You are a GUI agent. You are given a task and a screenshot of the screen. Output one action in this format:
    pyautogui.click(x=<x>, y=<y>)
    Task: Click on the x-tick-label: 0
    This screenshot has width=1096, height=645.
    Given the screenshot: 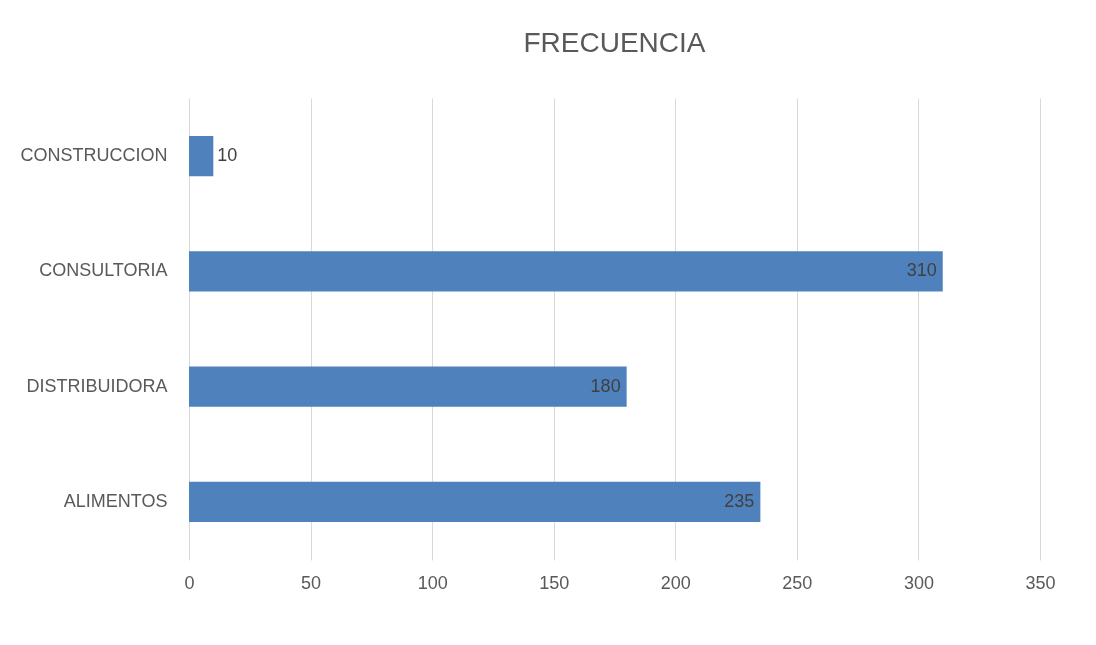 What is the action you would take?
    pyautogui.click(x=189, y=582)
    